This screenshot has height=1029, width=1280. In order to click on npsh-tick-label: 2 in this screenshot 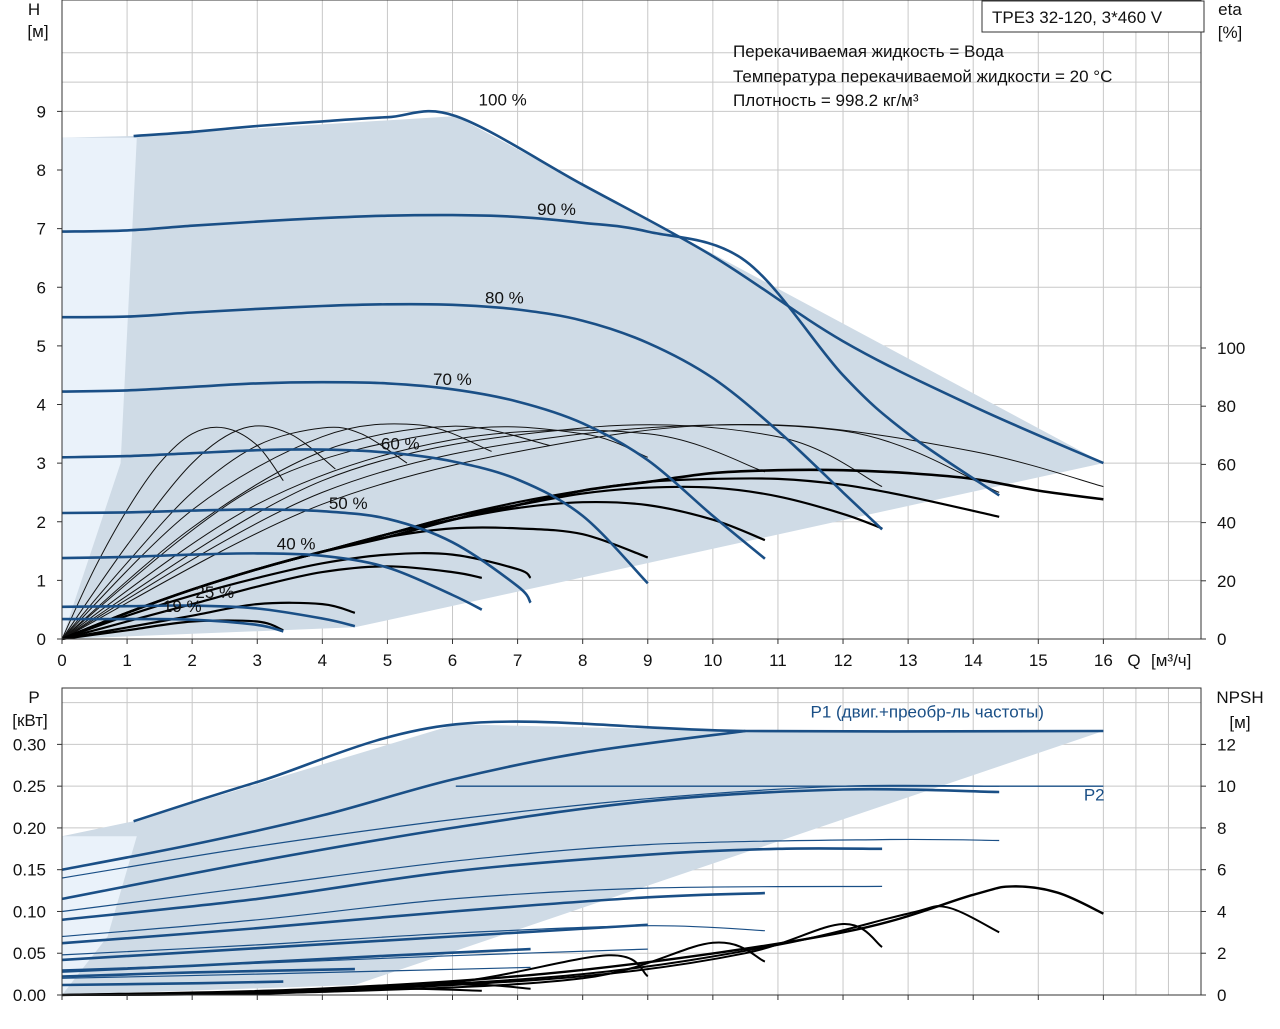, I will do `click(1221, 953)`.